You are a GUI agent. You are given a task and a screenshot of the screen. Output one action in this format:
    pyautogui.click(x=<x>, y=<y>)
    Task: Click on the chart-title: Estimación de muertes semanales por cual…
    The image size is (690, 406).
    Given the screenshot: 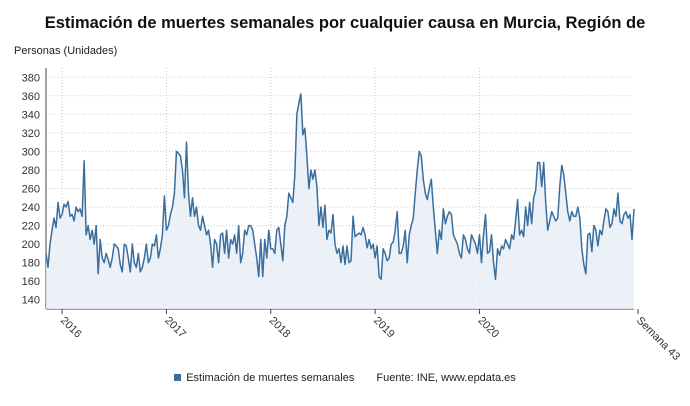 What is the action you would take?
    pyautogui.click(x=345, y=23)
    